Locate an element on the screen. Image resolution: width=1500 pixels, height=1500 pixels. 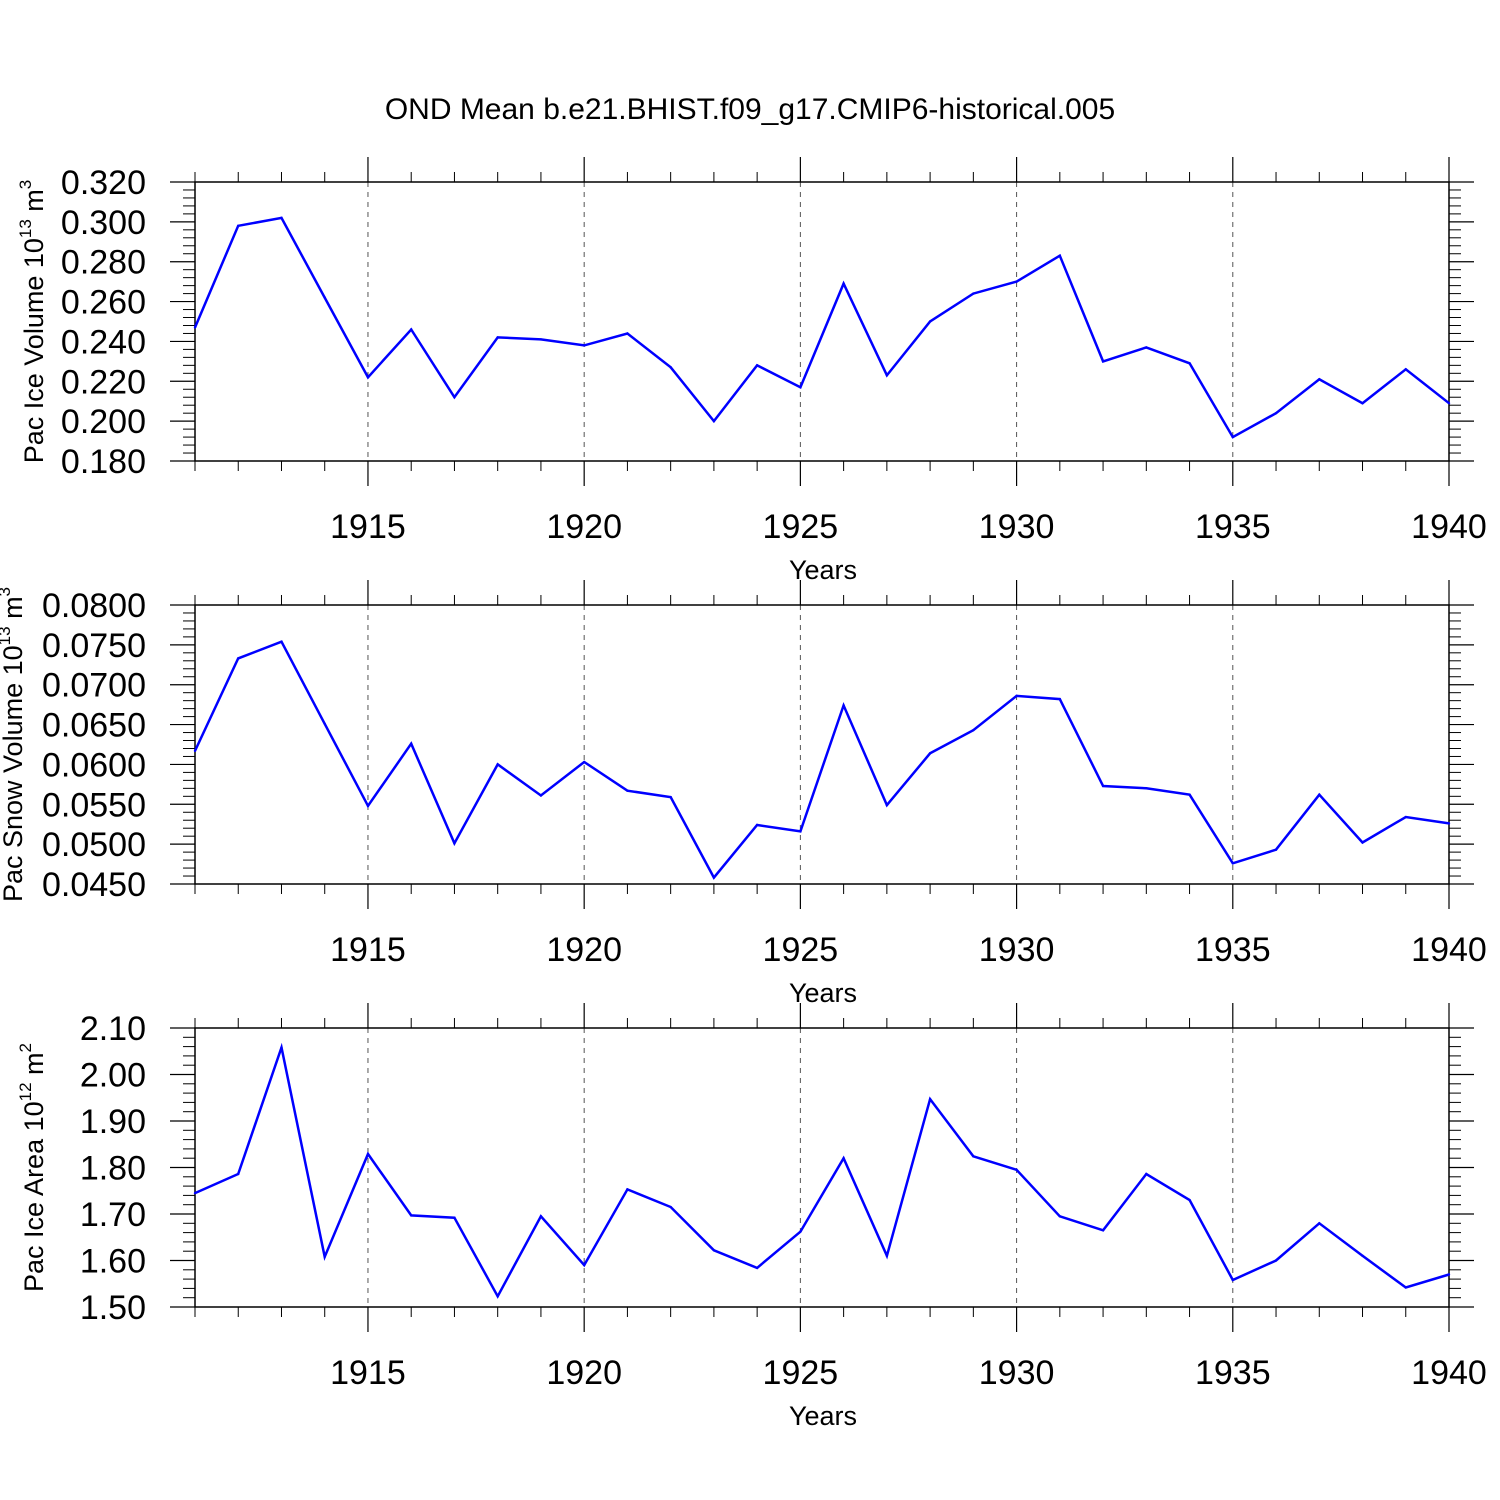
p1-y-axis-label-unit-exp: 3 is located at coordinates (25, 184).